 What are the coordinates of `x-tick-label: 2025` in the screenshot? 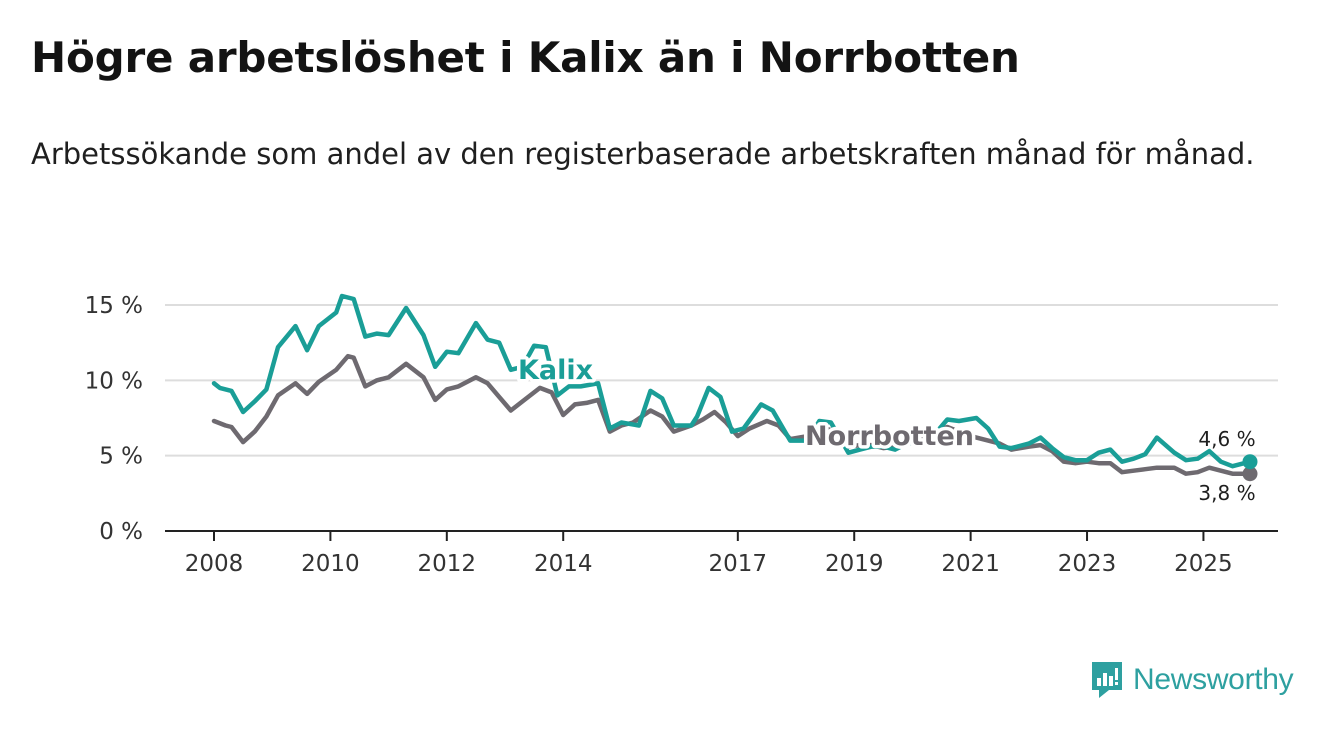 It's located at (1203, 564).